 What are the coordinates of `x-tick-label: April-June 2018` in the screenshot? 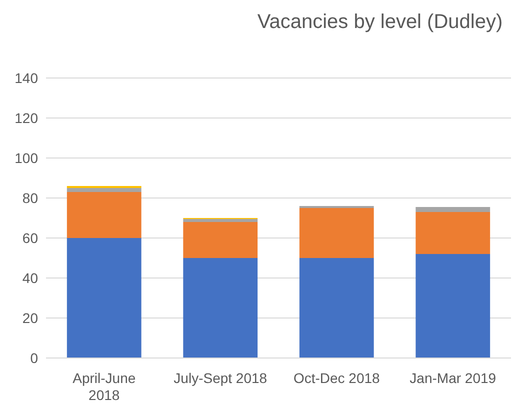 It's located at (104, 386).